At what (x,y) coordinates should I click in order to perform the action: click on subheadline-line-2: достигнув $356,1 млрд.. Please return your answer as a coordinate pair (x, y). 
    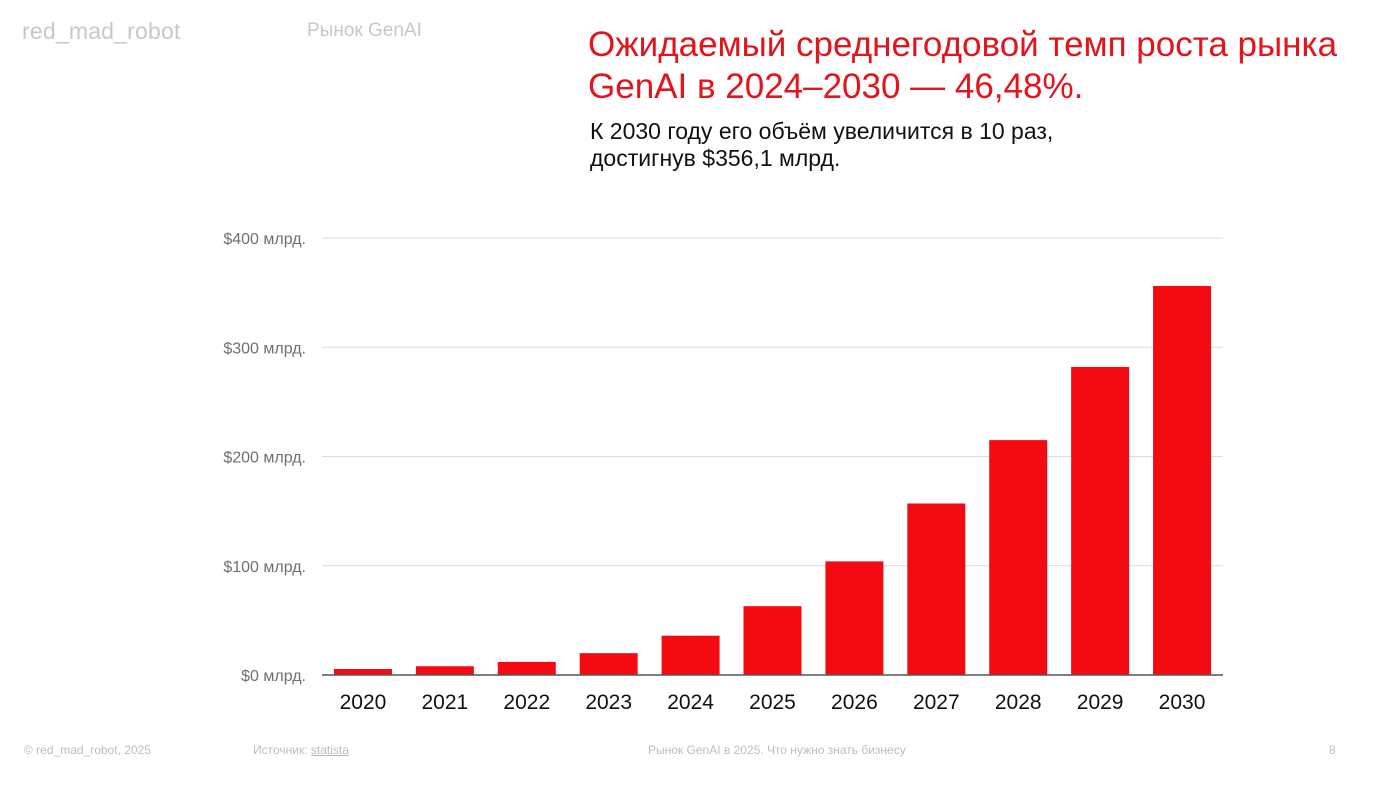
    Looking at the image, I should click on (715, 158).